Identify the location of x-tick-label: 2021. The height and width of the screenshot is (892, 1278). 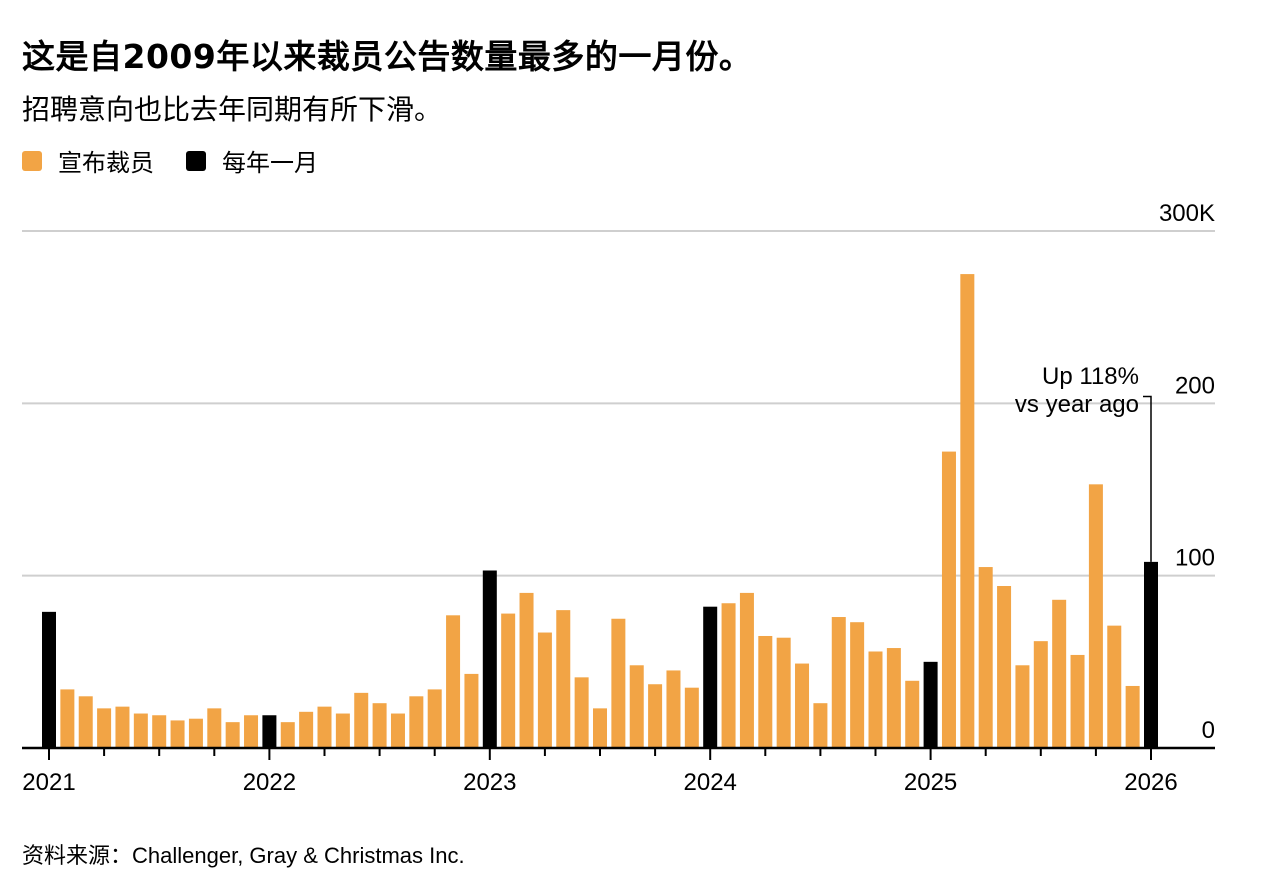
(48, 782).